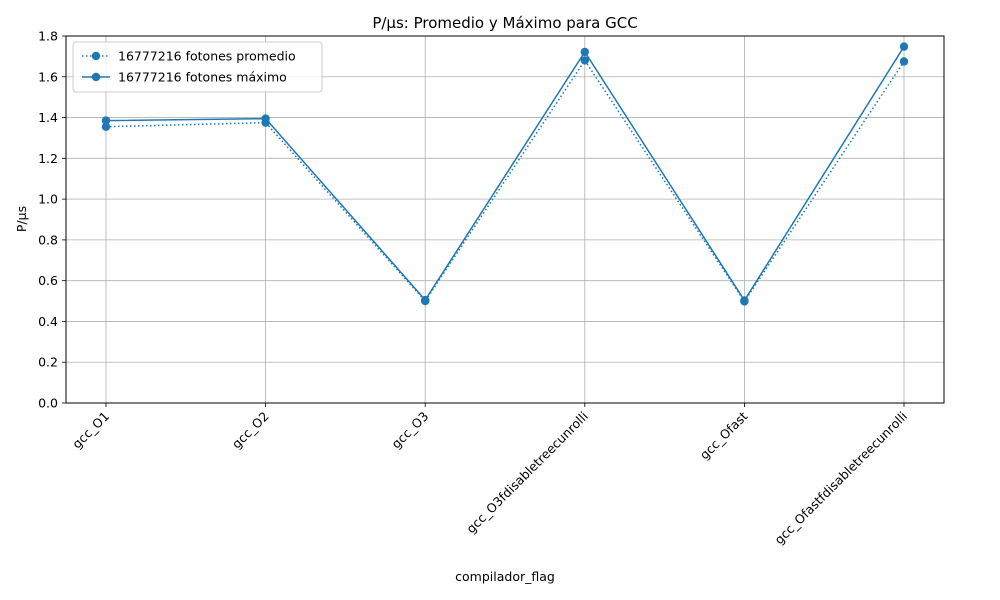  I want to click on chart-title: P/µs: Promedio y Máximo para GCC, so click(504, 23).